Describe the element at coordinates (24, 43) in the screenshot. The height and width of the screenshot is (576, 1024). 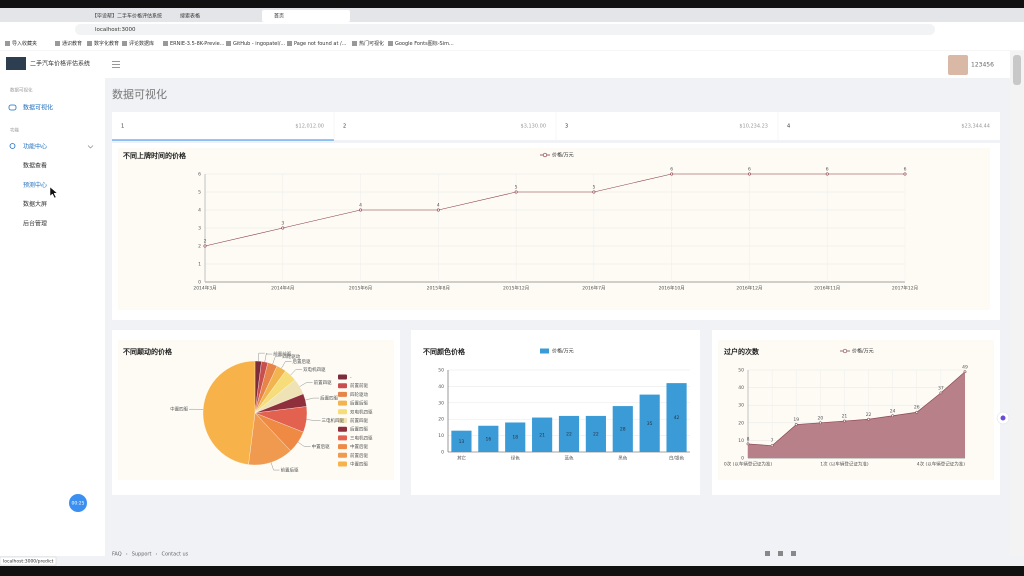
I see `bookmark: 导入收藏夹` at that location.